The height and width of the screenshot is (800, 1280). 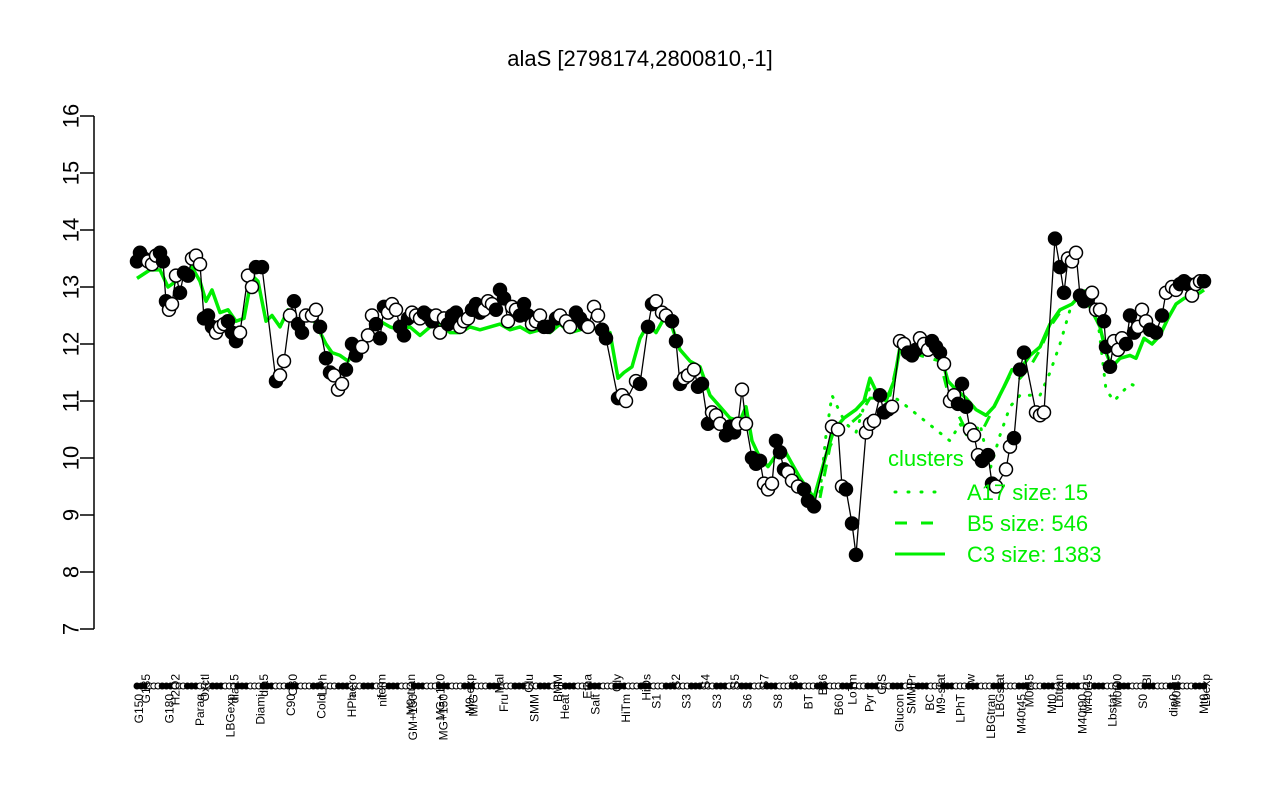 I want to click on y-tick-label: 7, so click(x=71, y=629).